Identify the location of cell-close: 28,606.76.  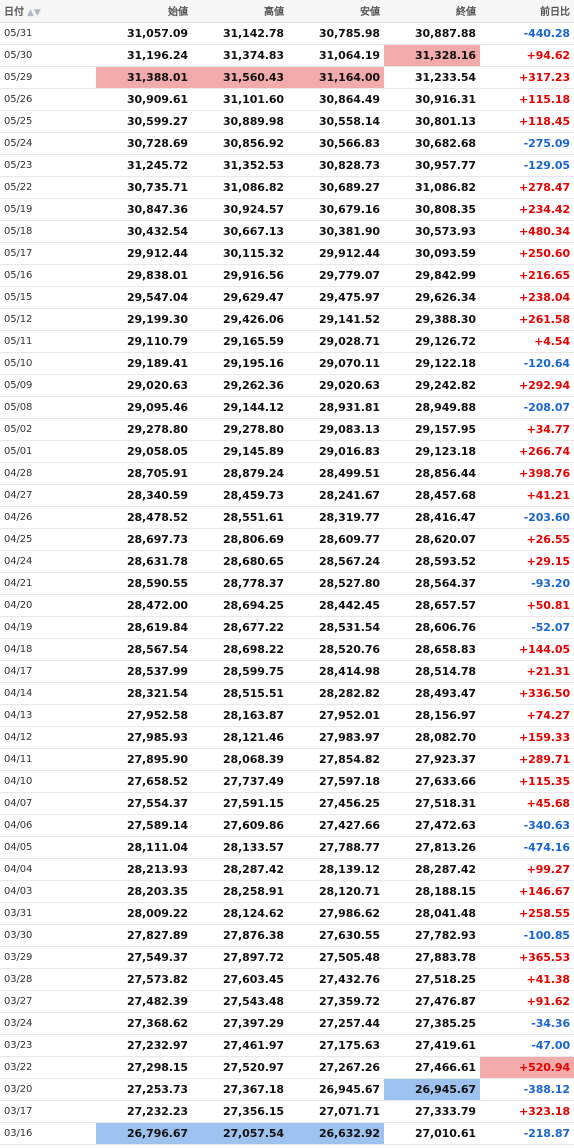
(432, 627).